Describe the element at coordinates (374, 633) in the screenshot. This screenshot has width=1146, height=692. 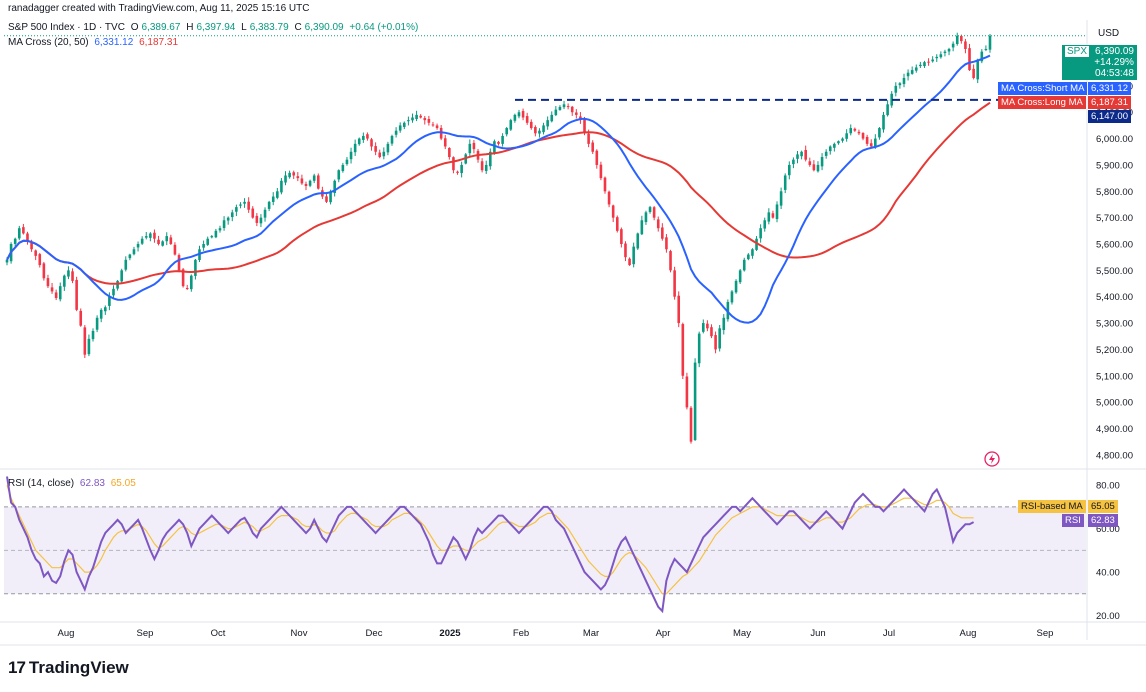
I see `time-tick-label: Dec` at that location.